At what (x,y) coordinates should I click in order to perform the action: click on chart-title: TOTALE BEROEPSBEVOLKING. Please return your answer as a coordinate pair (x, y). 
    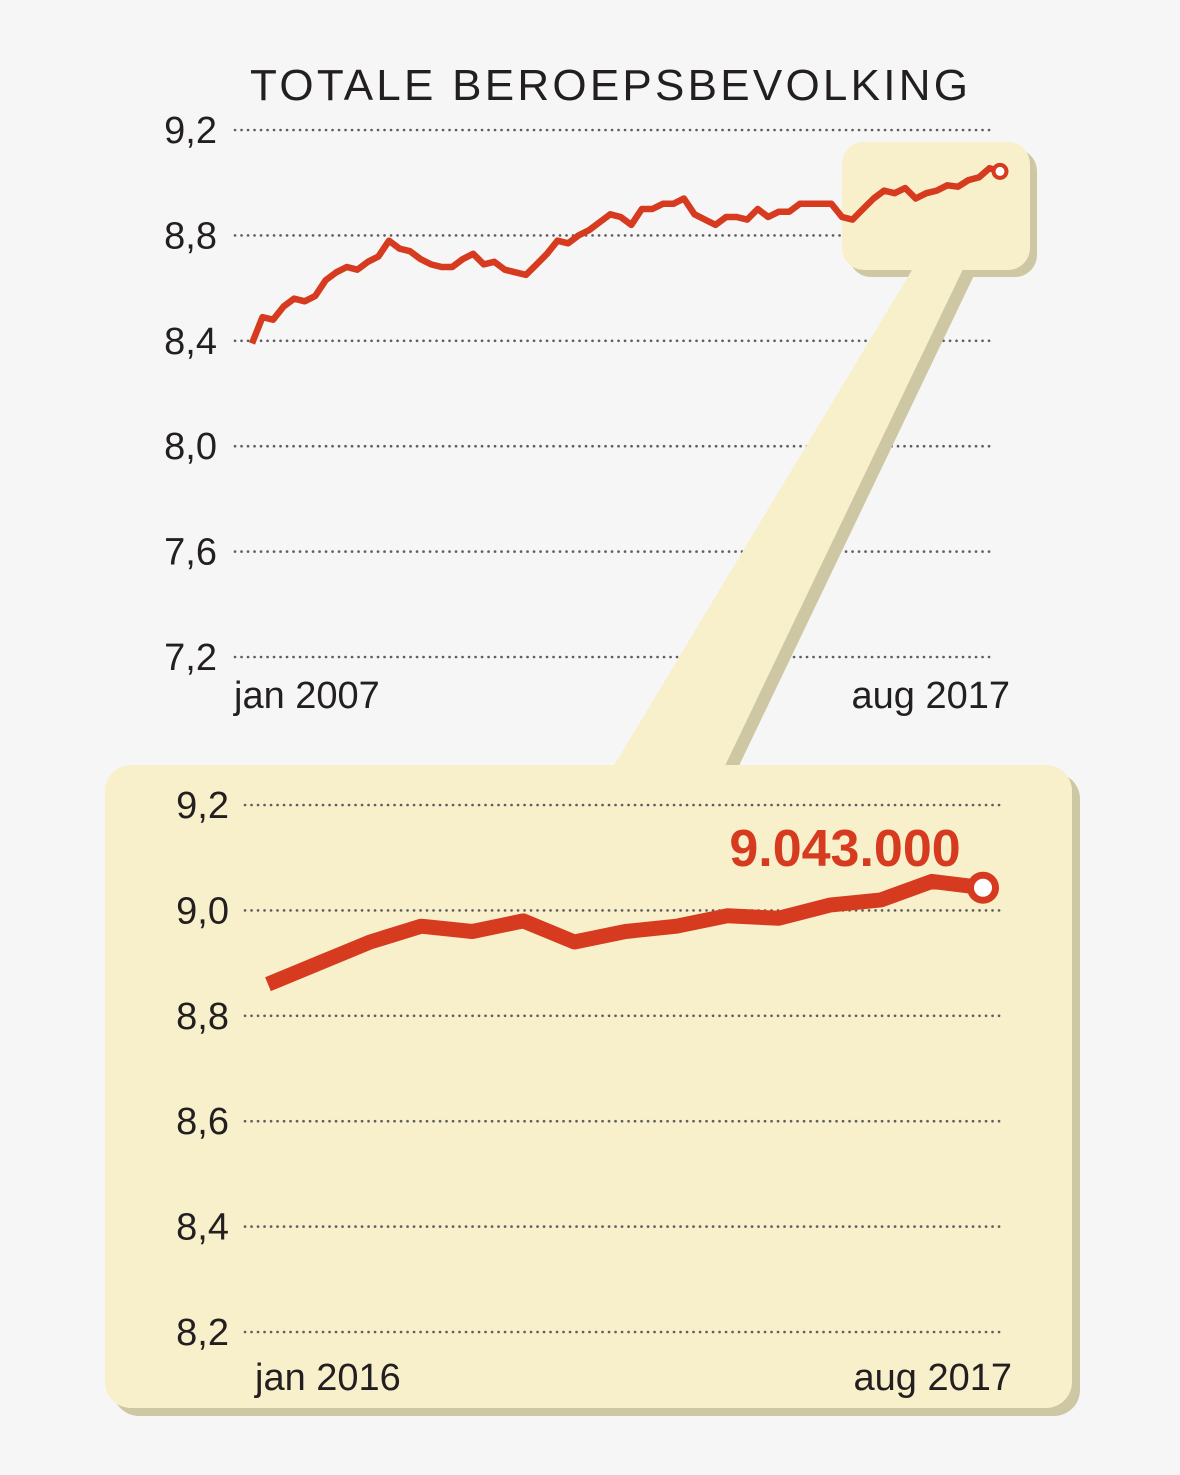
    Looking at the image, I should click on (609, 85).